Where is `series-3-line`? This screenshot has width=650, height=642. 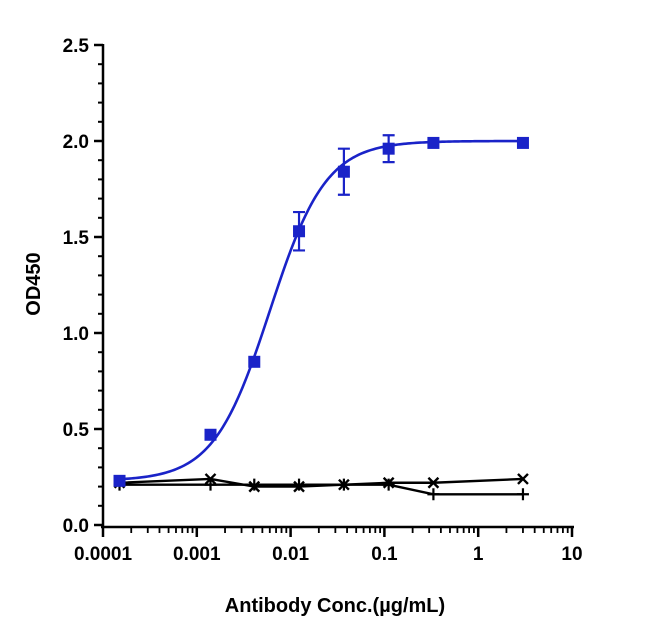 series-3-line is located at coordinates (321, 489).